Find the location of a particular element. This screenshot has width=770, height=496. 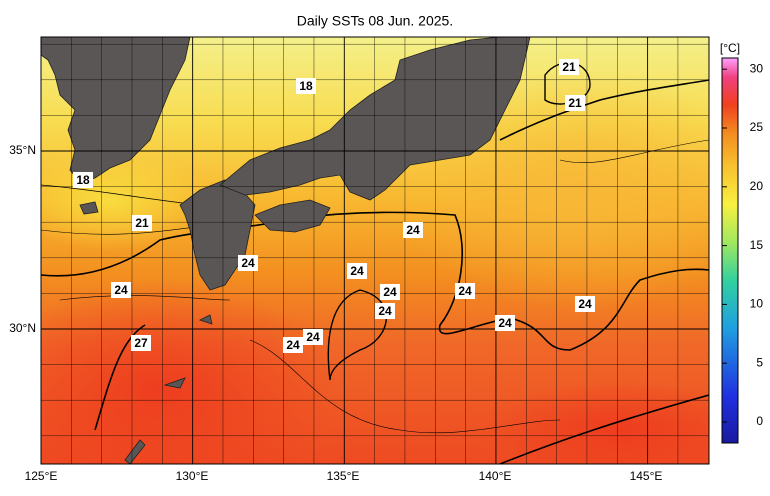

lat-label: 30°N is located at coordinates (22, 328).